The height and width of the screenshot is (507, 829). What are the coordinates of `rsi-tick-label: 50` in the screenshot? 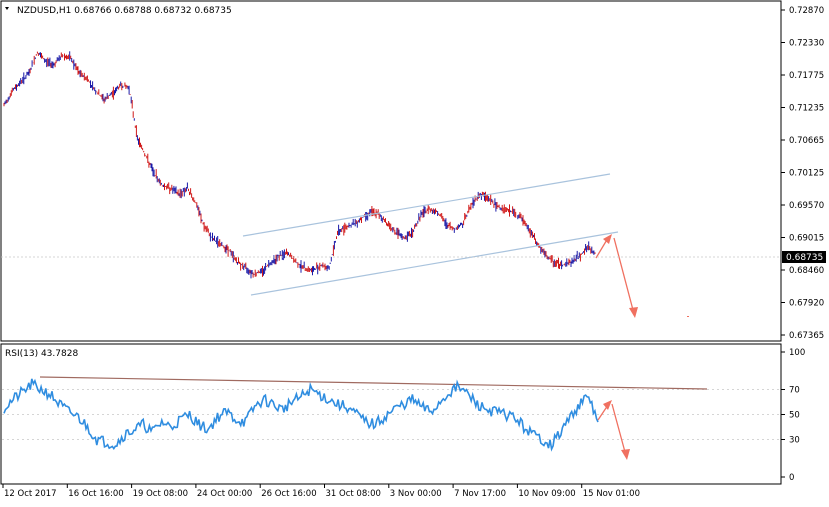 It's located at (794, 416).